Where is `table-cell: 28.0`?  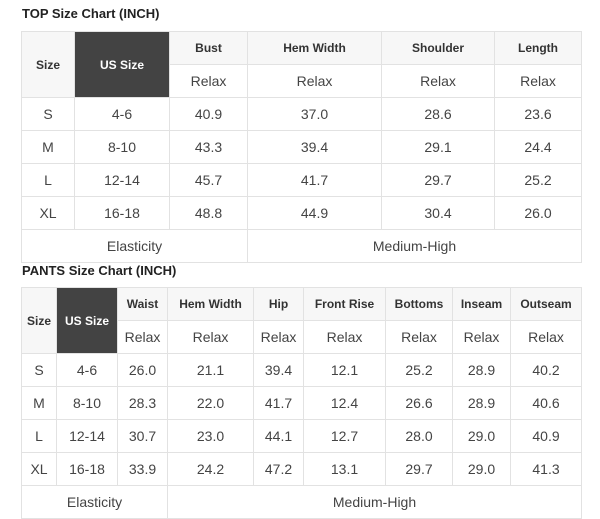
table-cell: 28.0 is located at coordinates (419, 436).